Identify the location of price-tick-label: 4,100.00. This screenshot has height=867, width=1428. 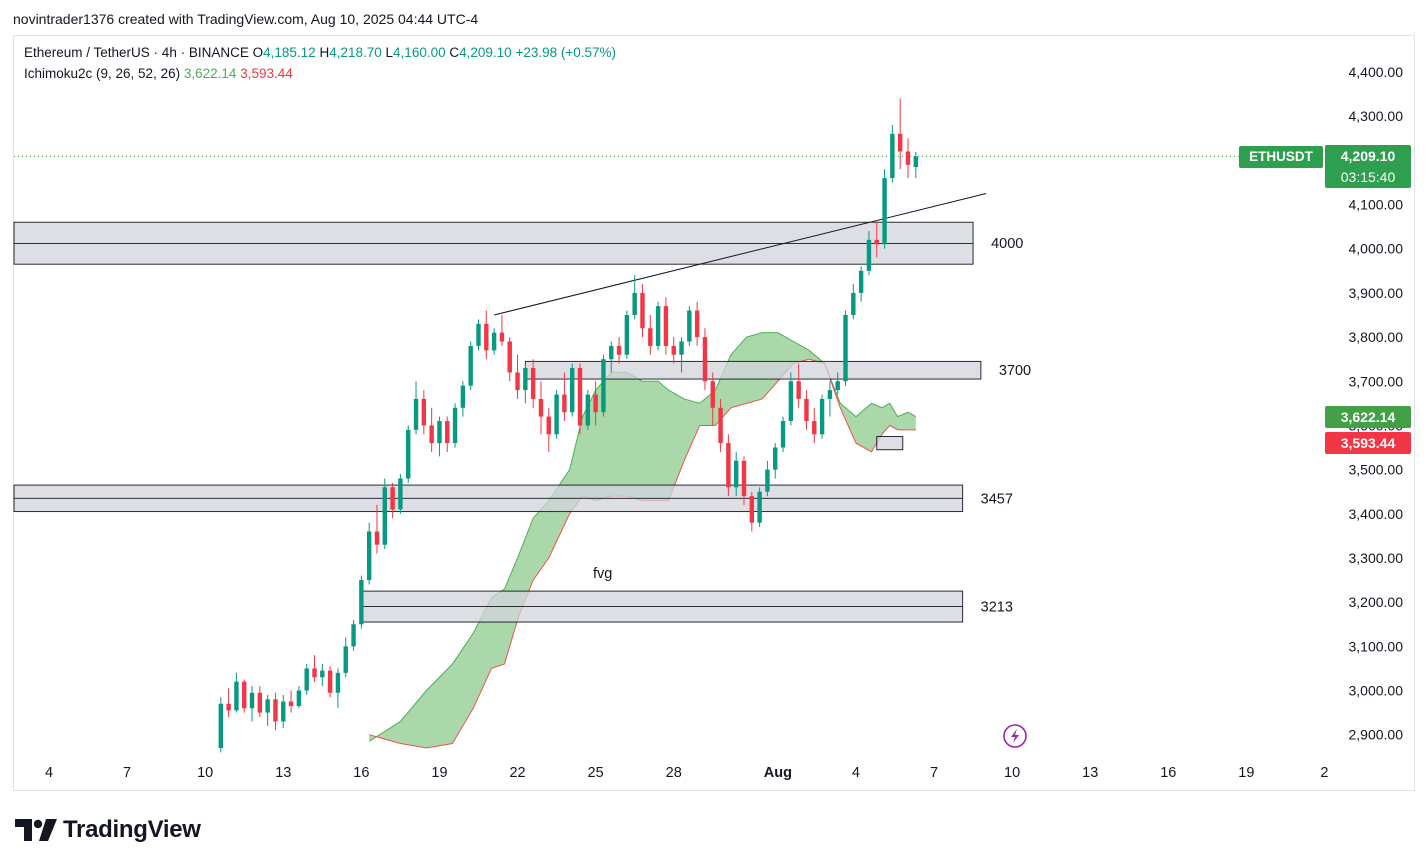
(1376, 205).